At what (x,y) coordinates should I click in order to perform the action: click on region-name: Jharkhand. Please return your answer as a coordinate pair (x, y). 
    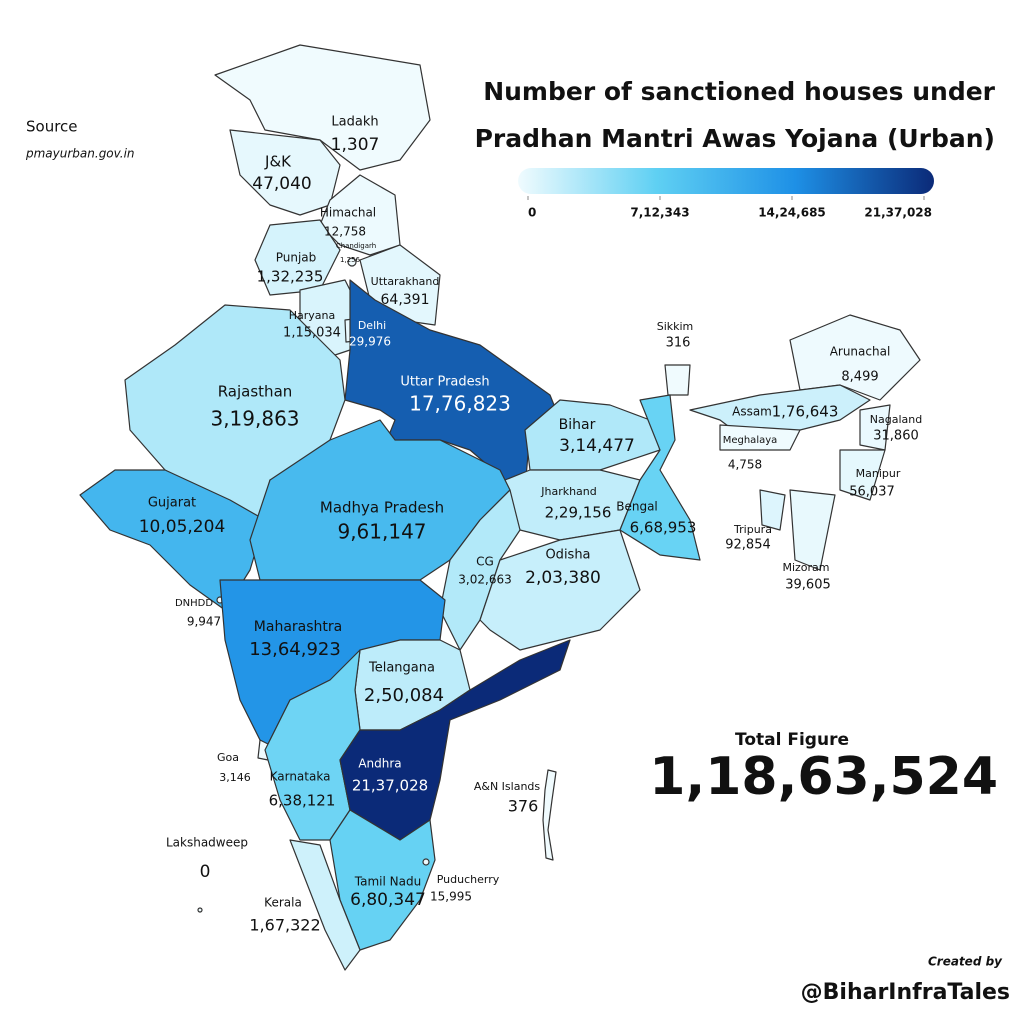
    Looking at the image, I should click on (568, 491).